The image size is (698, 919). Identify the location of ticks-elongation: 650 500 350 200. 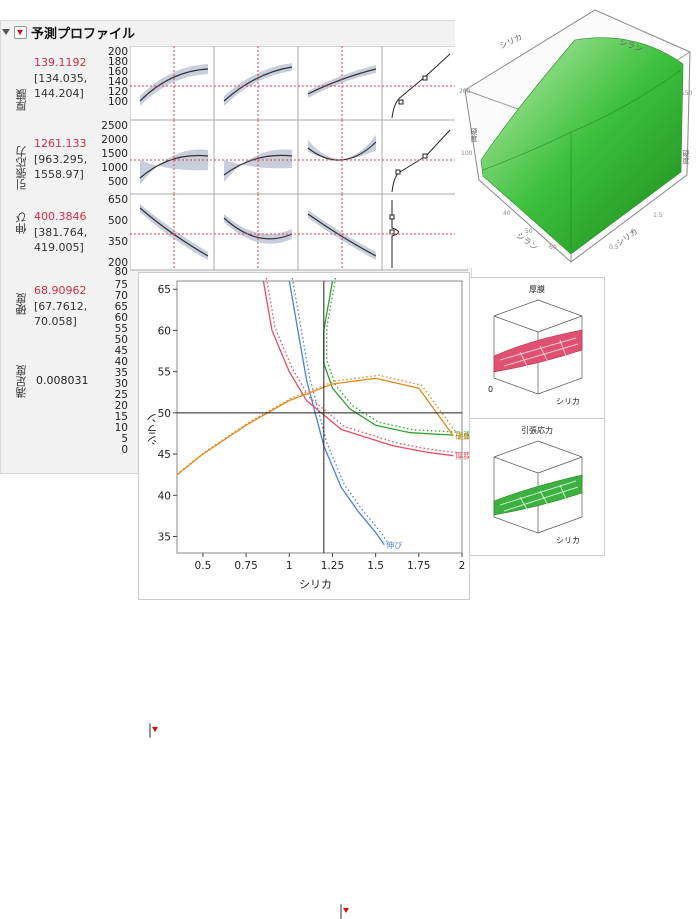
(110, 232).